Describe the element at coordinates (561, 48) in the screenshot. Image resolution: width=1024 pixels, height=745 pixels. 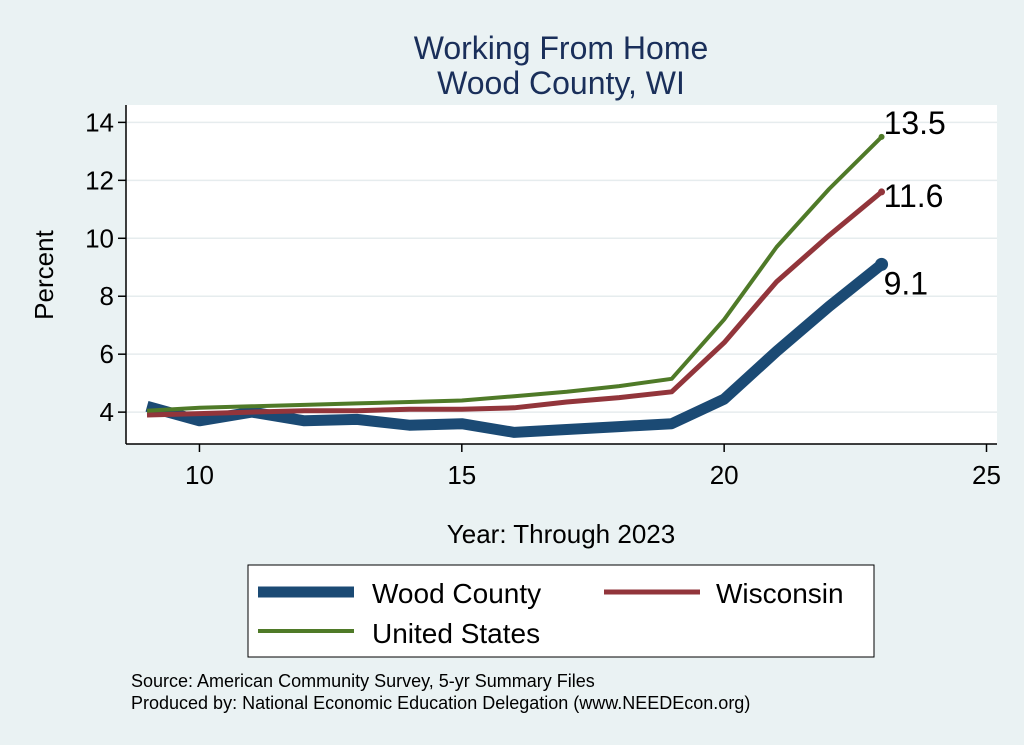
I see `chart-title-line-1: Working From Home` at that location.